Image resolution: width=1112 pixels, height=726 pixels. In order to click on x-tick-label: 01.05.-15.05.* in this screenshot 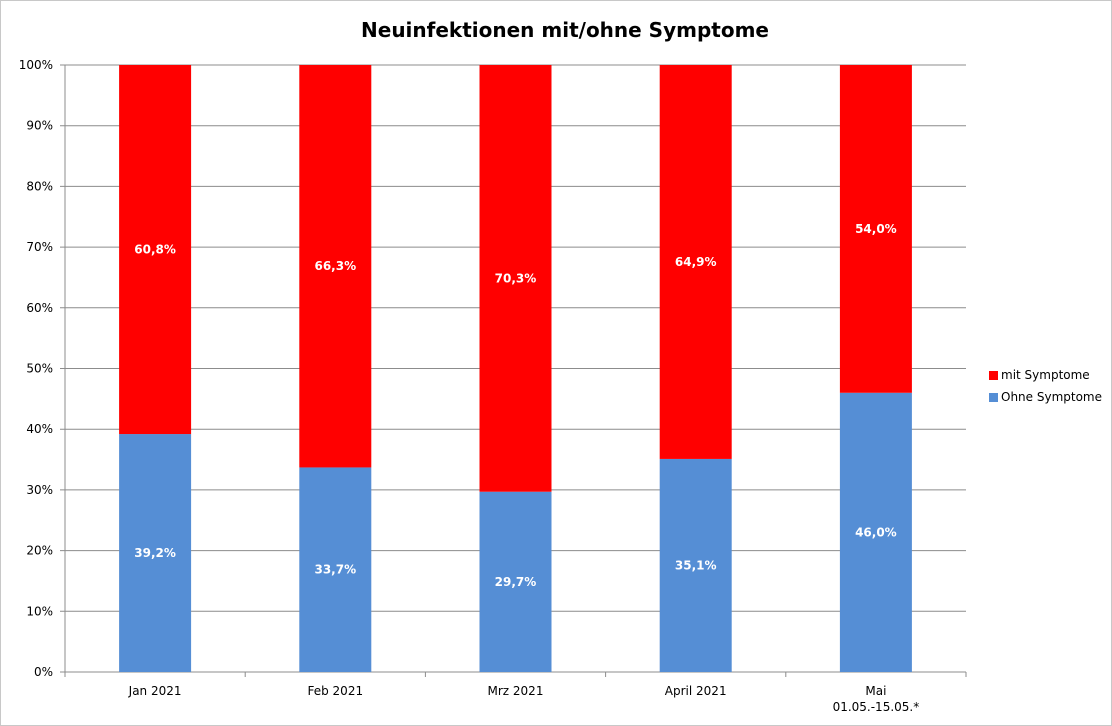, I will do `click(876, 707)`.